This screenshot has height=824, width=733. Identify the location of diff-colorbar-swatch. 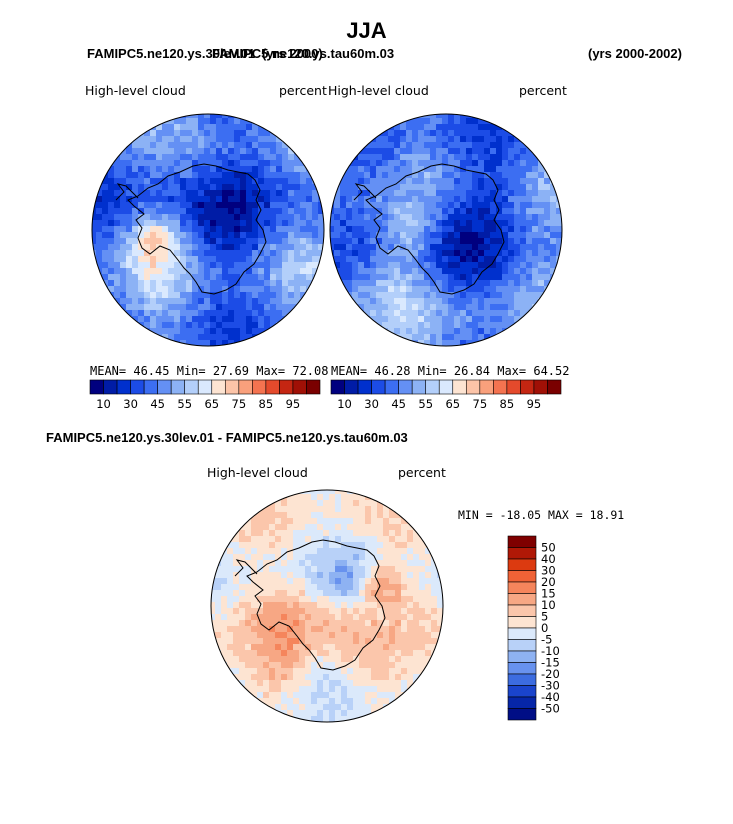
(522, 702).